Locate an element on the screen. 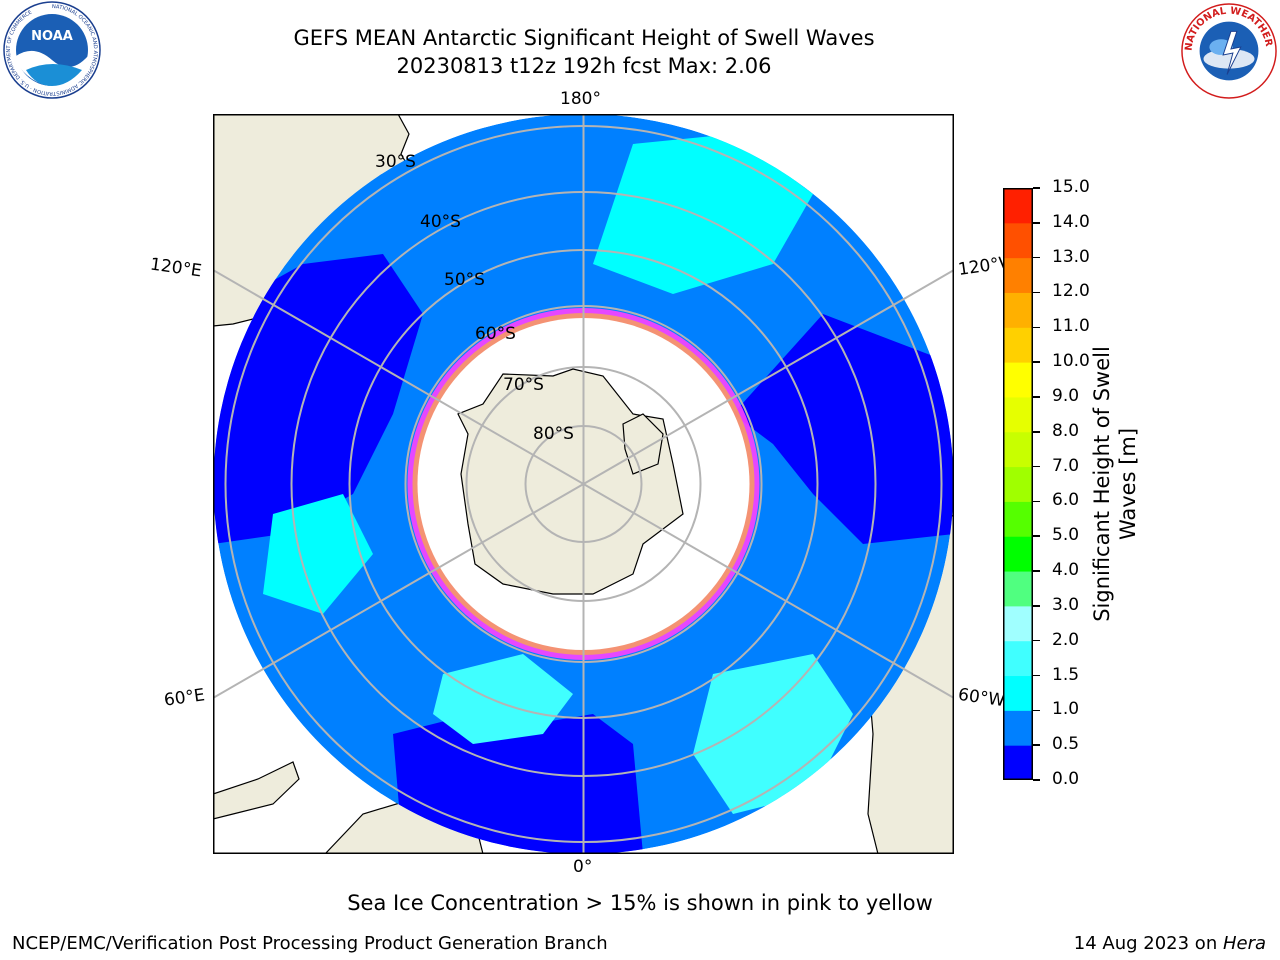  land-antarctic-peninsula is located at coordinates (643, 444).